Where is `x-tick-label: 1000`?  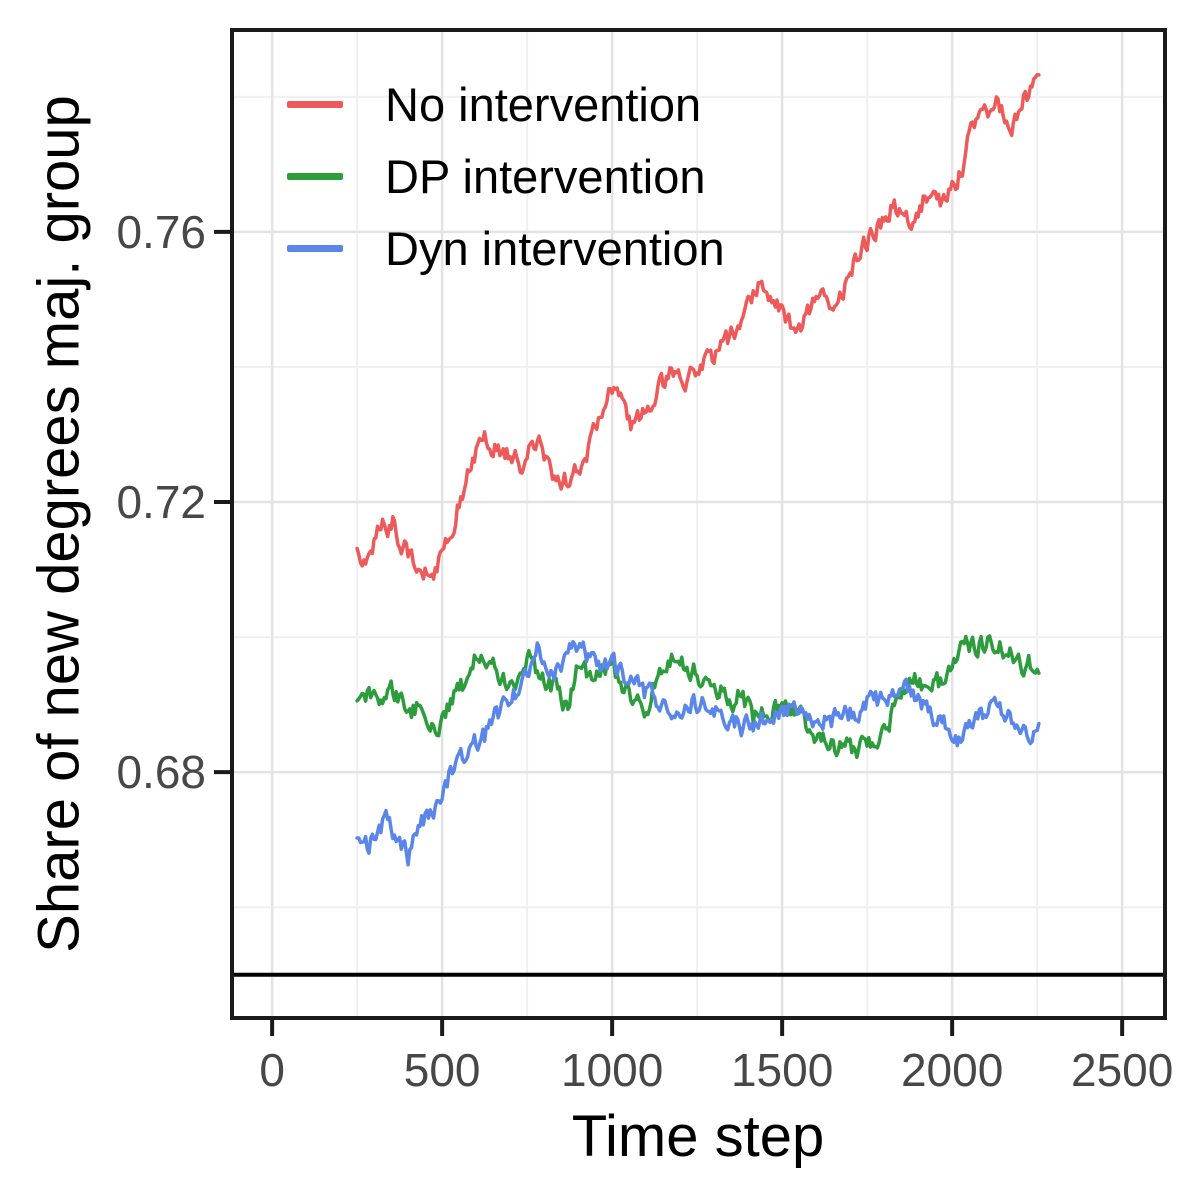 x-tick-label: 1000 is located at coordinates (612, 1070).